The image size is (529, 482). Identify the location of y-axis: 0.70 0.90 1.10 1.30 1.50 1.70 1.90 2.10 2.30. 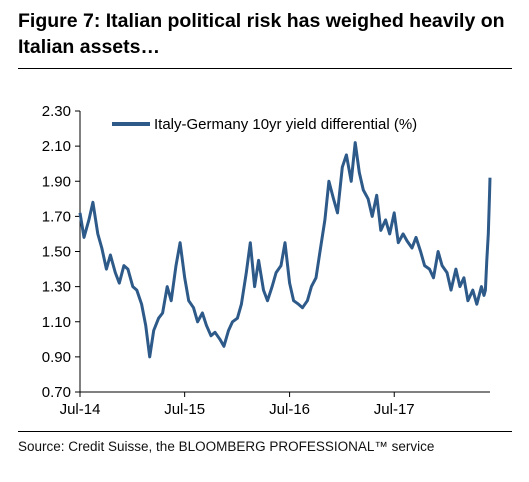
(61, 252).